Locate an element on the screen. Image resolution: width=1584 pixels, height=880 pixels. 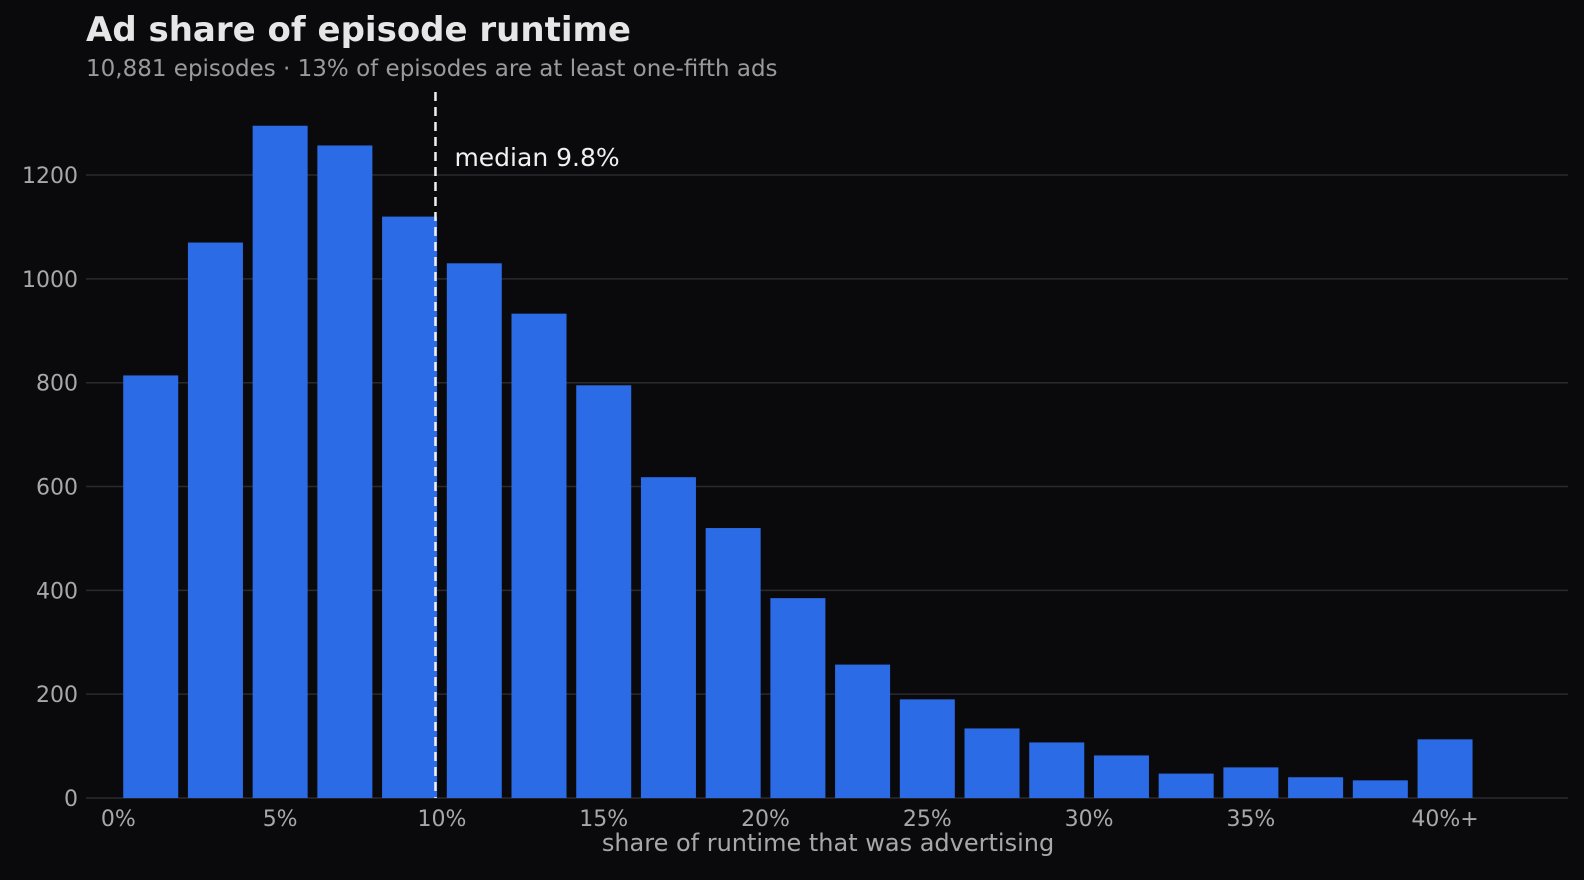
median-label: median 9.8% is located at coordinates (536, 157).